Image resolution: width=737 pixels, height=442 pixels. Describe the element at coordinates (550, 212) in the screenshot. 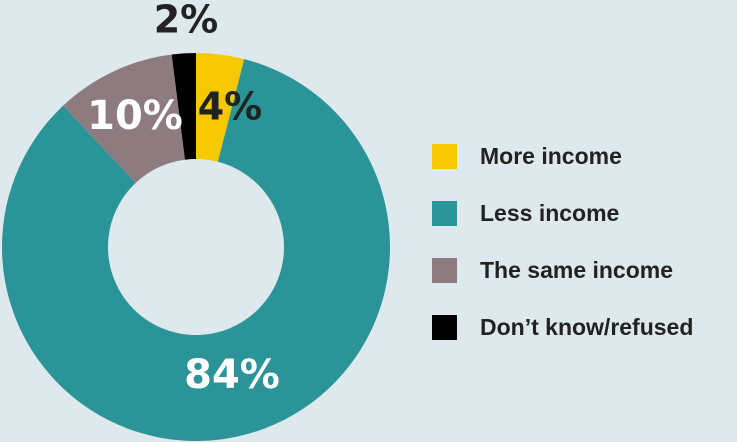

I see `legend-label-less-income: Less income` at that location.